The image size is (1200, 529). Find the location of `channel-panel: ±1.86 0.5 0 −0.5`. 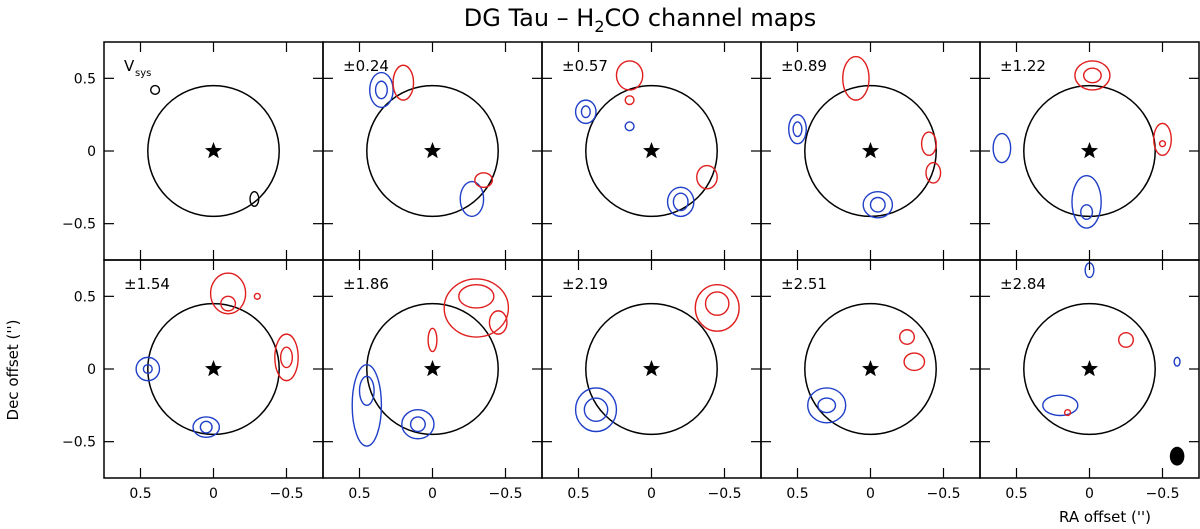

channel-panel: ±1.86 0.5 0 −0.5 is located at coordinates (432, 380).